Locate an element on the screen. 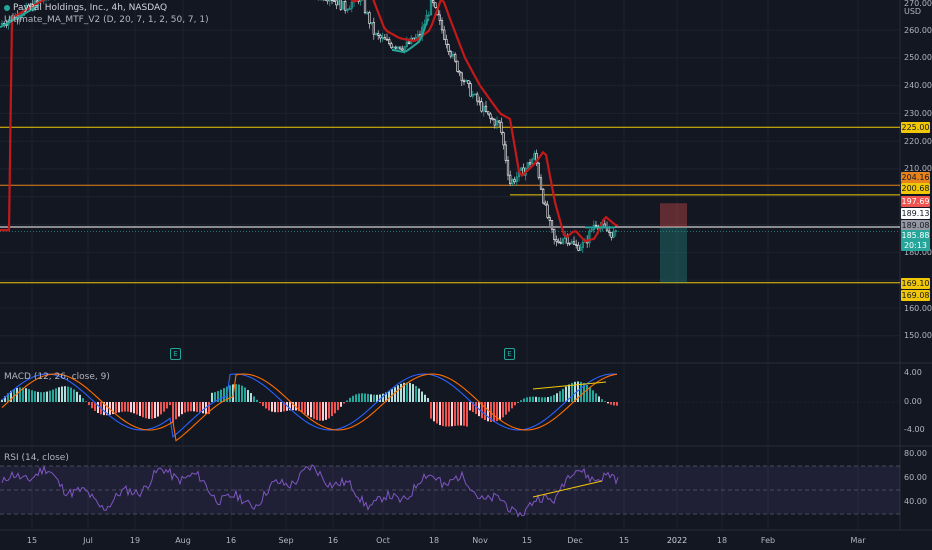 This screenshot has height=550, width=932. price-tick: 260.00 is located at coordinates (918, 30).